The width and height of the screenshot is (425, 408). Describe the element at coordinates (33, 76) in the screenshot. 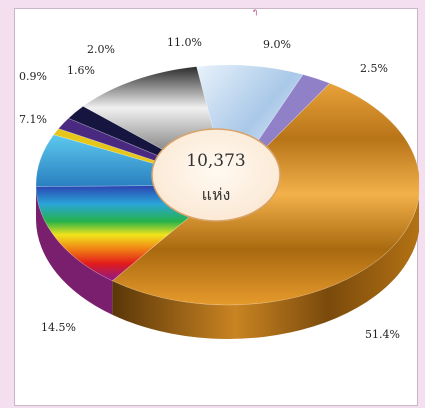

I see `slice-label-3: 0.9%` at that location.